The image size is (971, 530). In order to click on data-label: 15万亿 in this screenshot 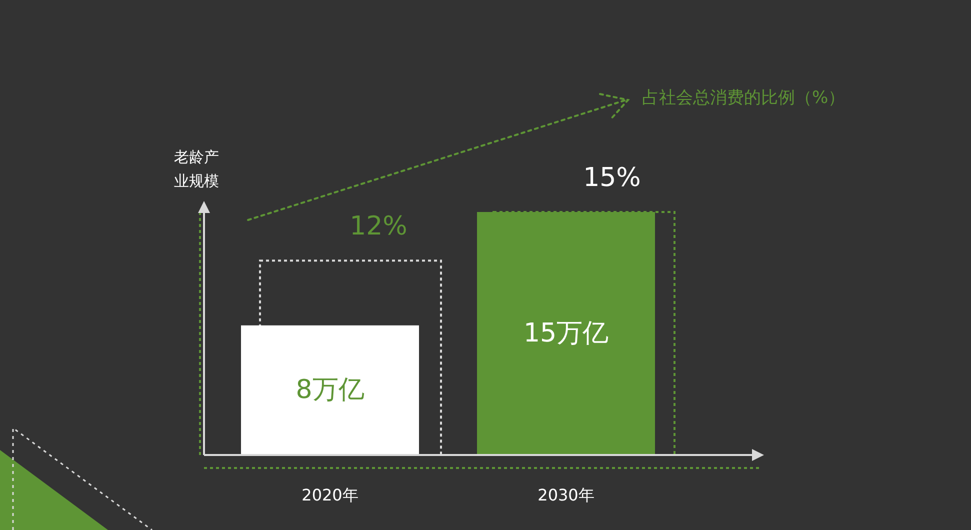, I will do `click(566, 333)`.